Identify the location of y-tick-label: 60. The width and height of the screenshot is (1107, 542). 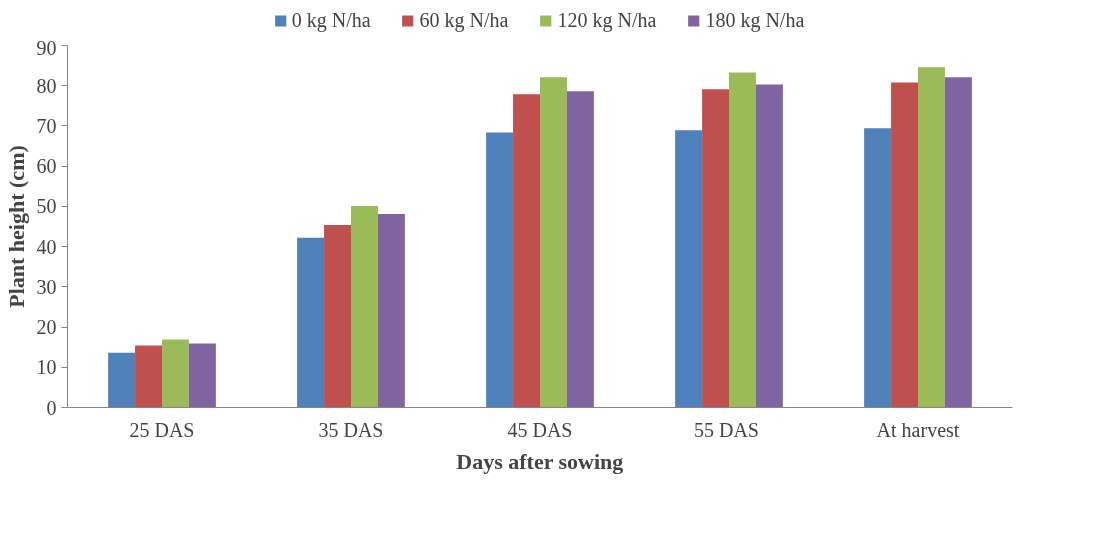
(46, 166).